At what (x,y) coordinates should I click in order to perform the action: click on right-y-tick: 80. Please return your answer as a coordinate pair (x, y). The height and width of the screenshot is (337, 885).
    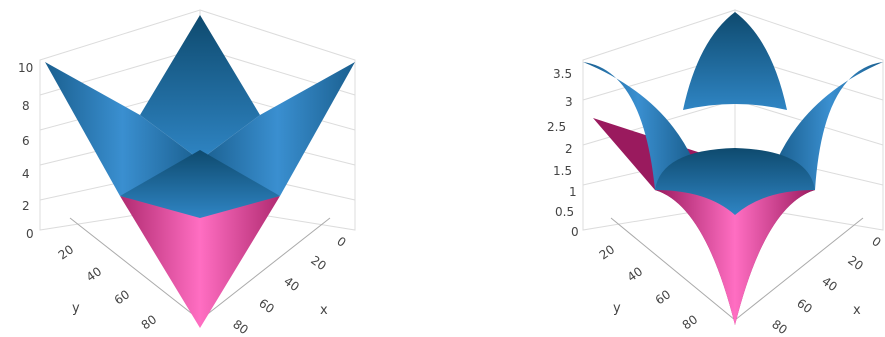
    Looking at the image, I should click on (690, 322).